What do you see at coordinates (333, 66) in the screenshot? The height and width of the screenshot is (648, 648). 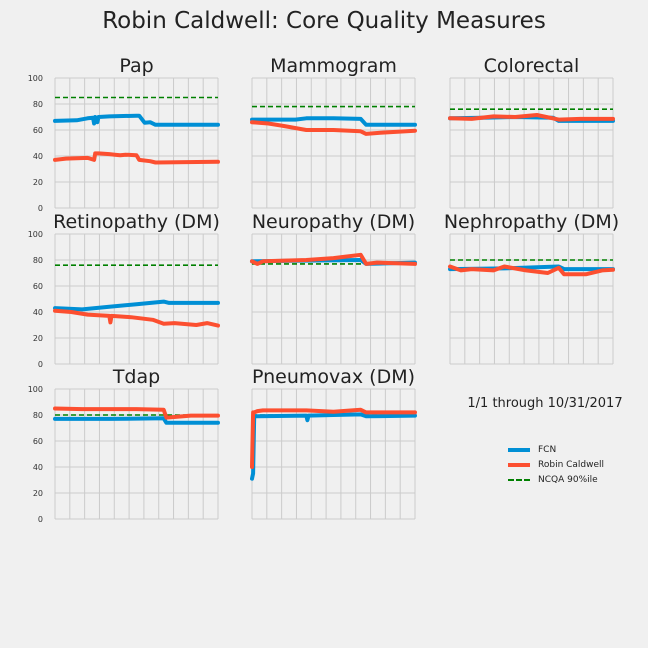 I see `chart-title-mammogram: Mammogram` at bounding box center [333, 66].